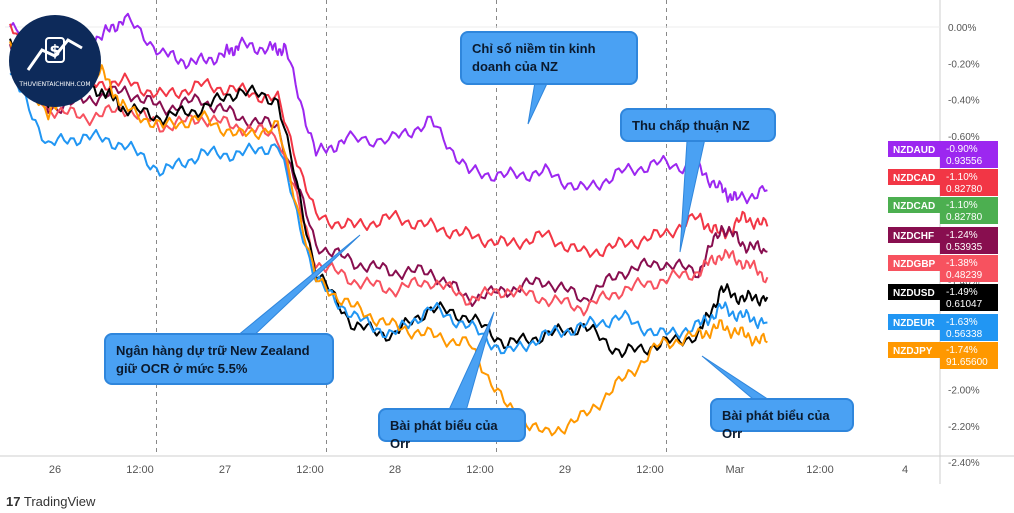 The image size is (1014, 513). What do you see at coordinates (549, 58) in the screenshot?
I see `annotation-callout: Chỉ số niềm tin kinh doanh của NZ` at bounding box center [549, 58].